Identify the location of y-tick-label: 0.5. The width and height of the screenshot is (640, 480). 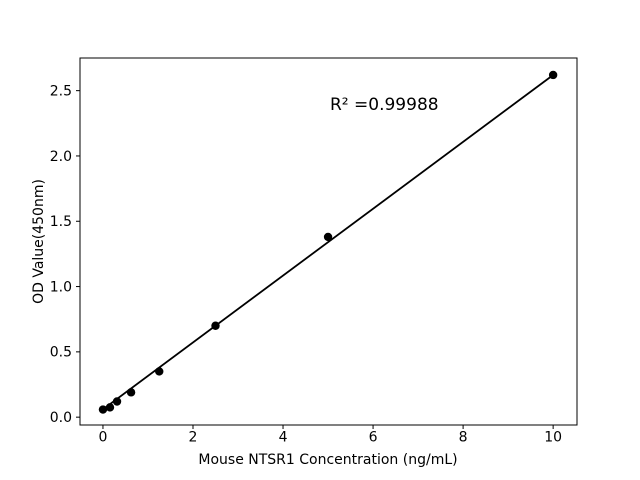
(61, 353).